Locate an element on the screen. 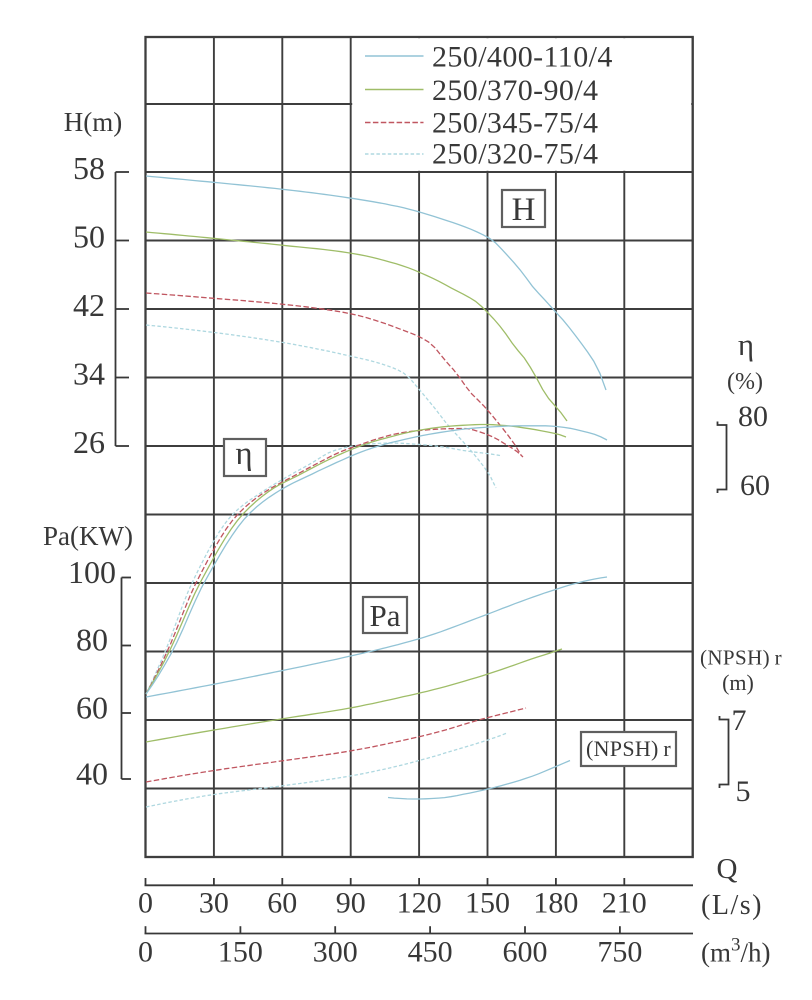 This screenshot has height=1000, width=812. svg-text: 90 is located at coordinates (351, 903).